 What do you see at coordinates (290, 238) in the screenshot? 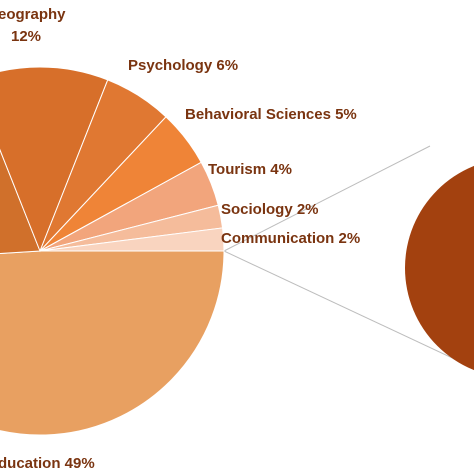
I see `label-communication: Communication 2%` at bounding box center [290, 238].